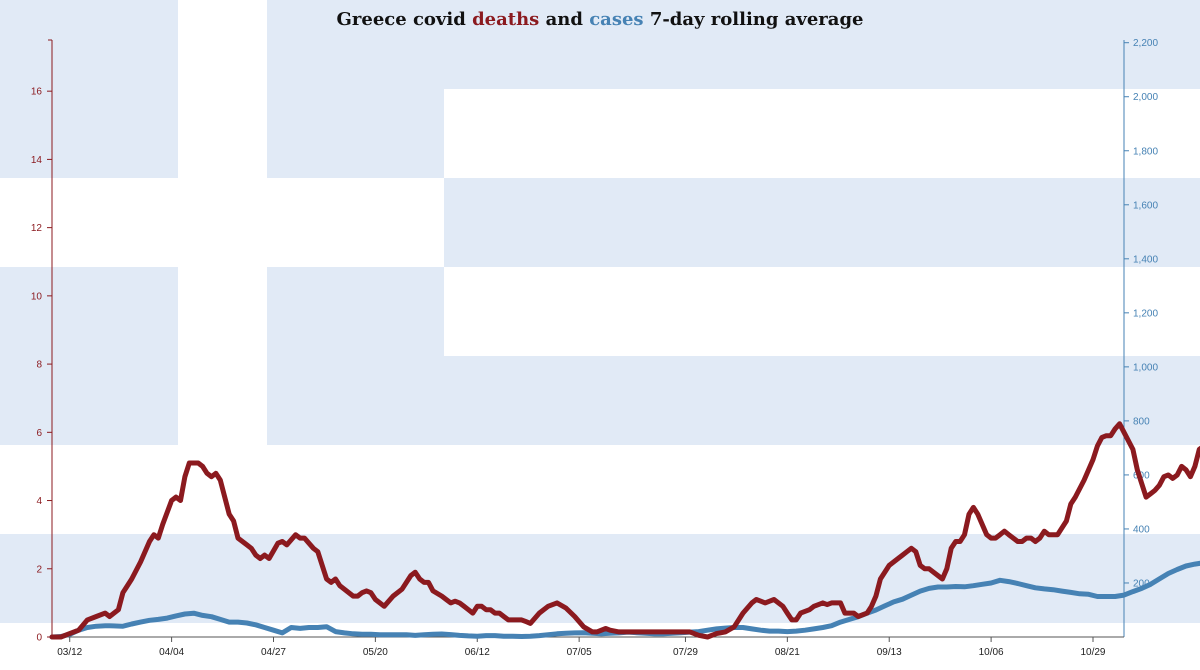 The image size is (1200, 670). Describe the element at coordinates (579, 652) in the screenshot. I see `x-tick-label: 07/05` at that location.